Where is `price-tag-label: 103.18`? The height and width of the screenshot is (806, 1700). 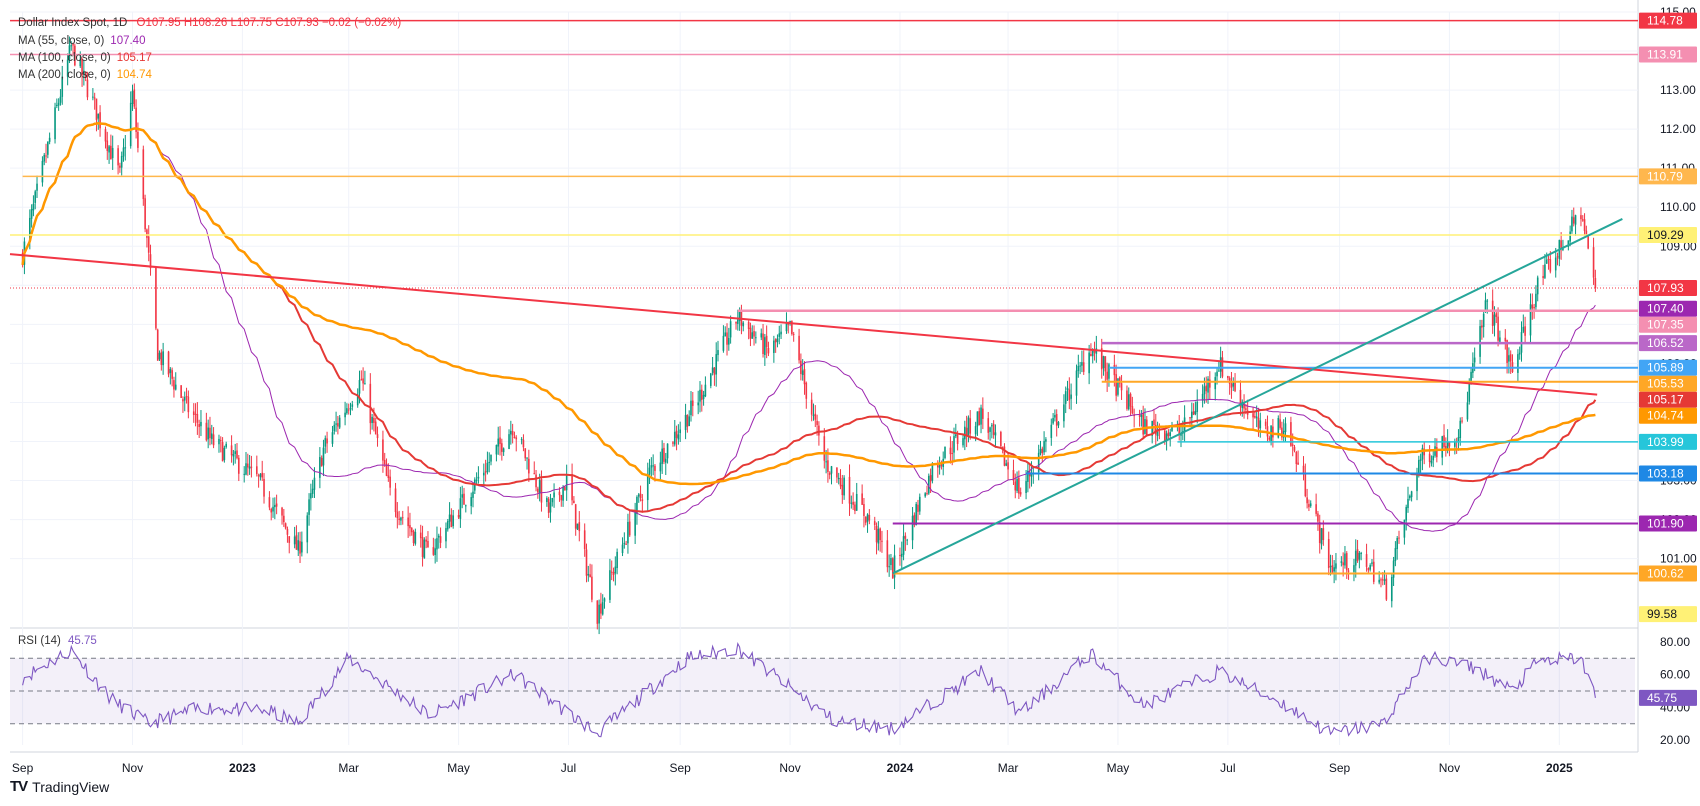
price-tag-label: 103.18 is located at coordinates (1665, 474).